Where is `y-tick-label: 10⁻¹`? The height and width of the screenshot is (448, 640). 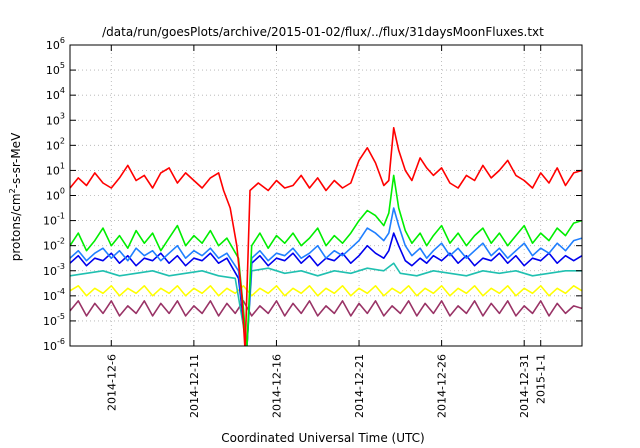
y-tick-label: 10⁻¹ is located at coordinates (54, 220).